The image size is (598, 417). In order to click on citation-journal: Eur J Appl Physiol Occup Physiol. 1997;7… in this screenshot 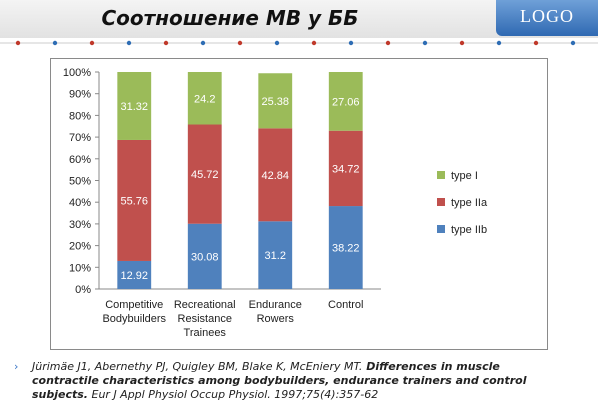, I will do `click(233, 394)`.